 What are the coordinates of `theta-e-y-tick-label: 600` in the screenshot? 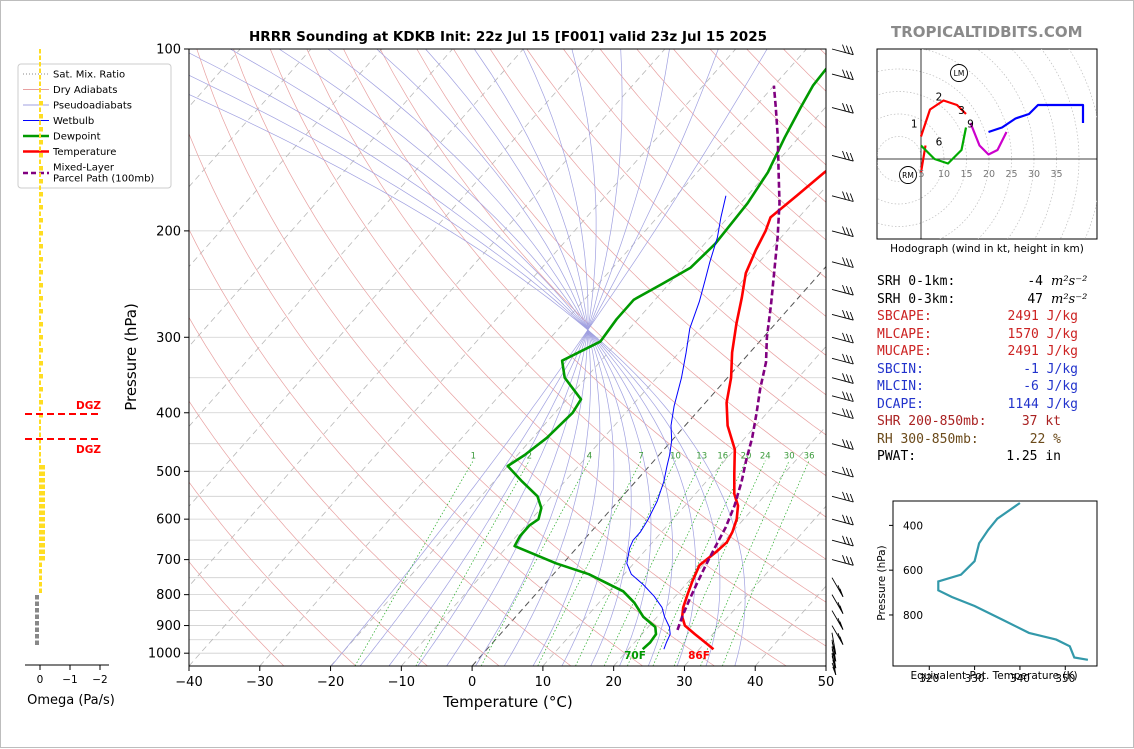 It's located at (913, 571).